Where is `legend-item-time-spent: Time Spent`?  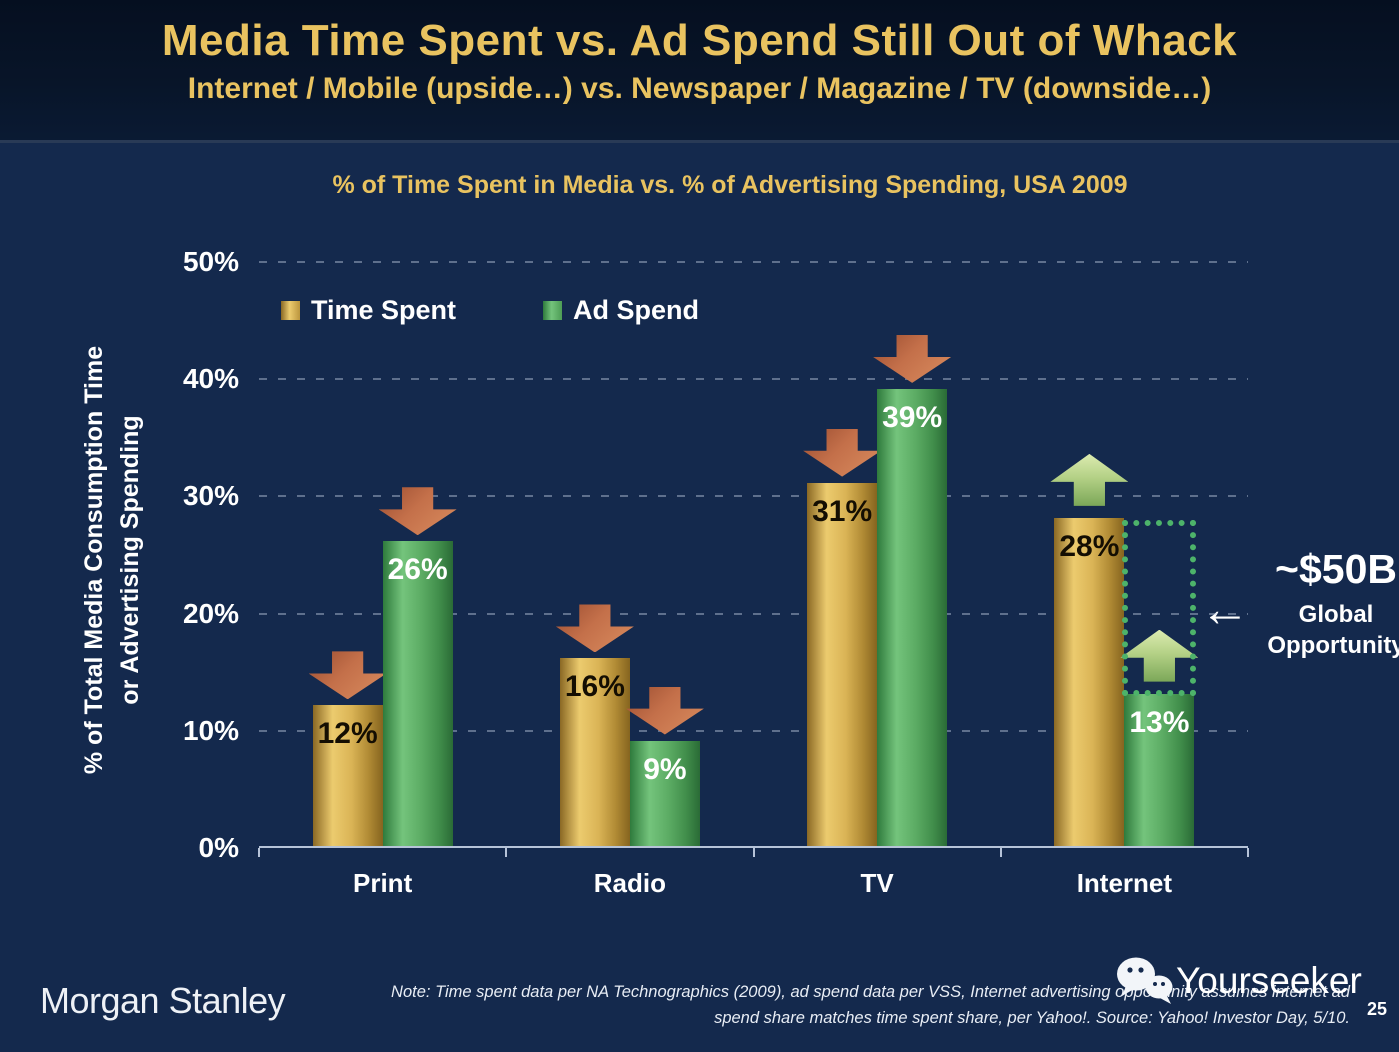 legend-item-time-spent: Time Spent is located at coordinates (412, 310).